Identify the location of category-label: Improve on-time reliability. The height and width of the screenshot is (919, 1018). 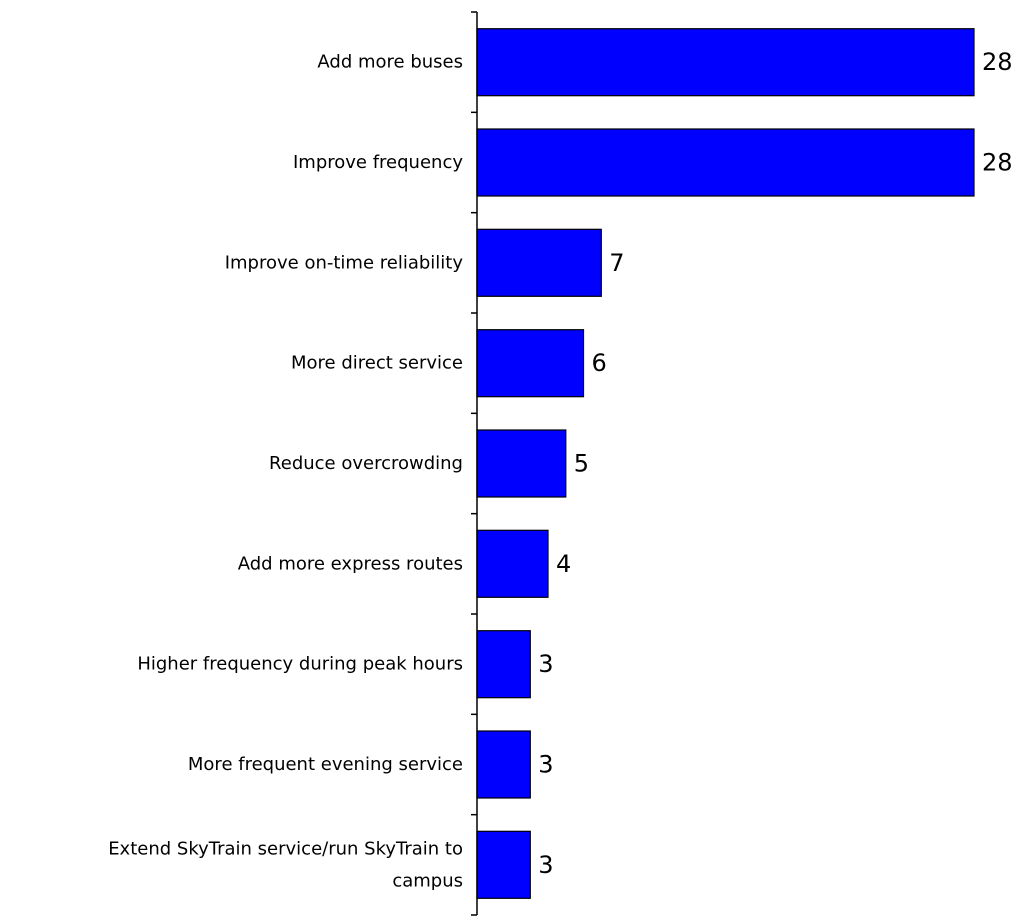
(344, 262).